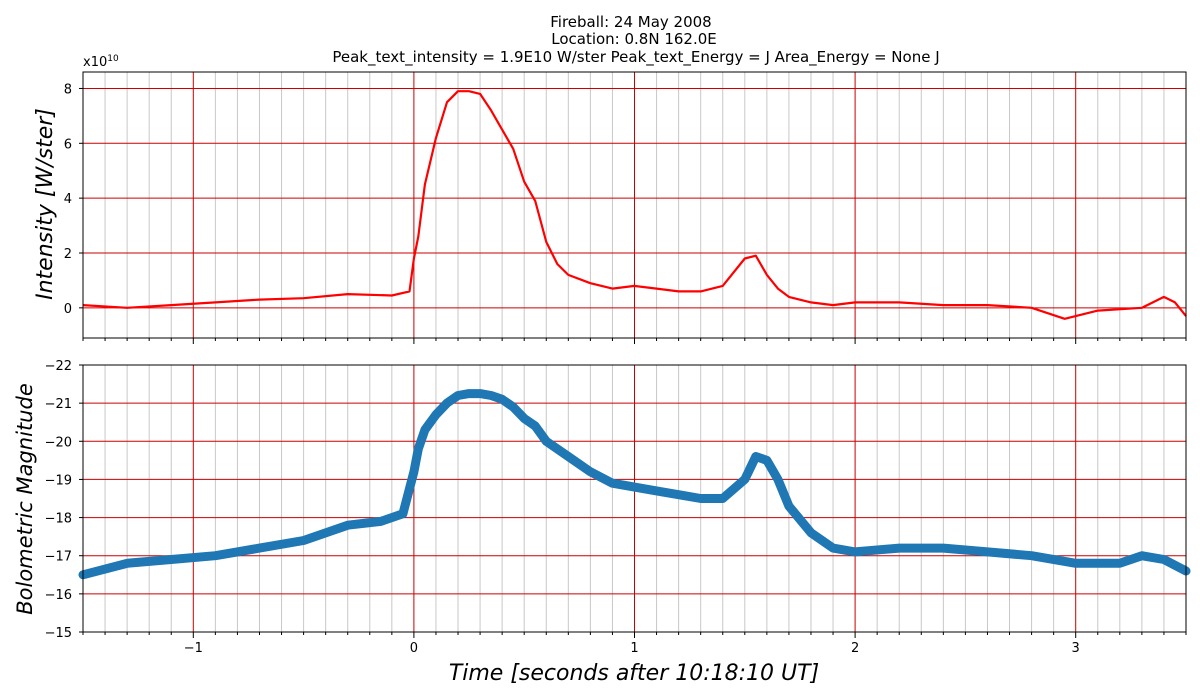  I want to click on magnitude-y-axis-label: Bolometric Magnitude, so click(25, 499).